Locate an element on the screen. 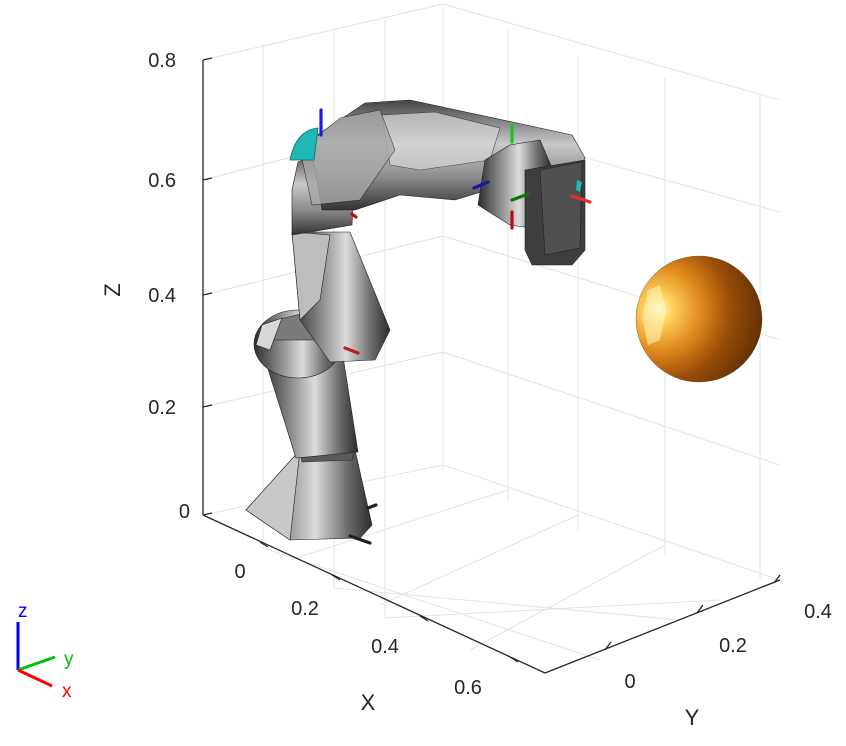  y-tick-label: 0.4 is located at coordinates (818, 612).